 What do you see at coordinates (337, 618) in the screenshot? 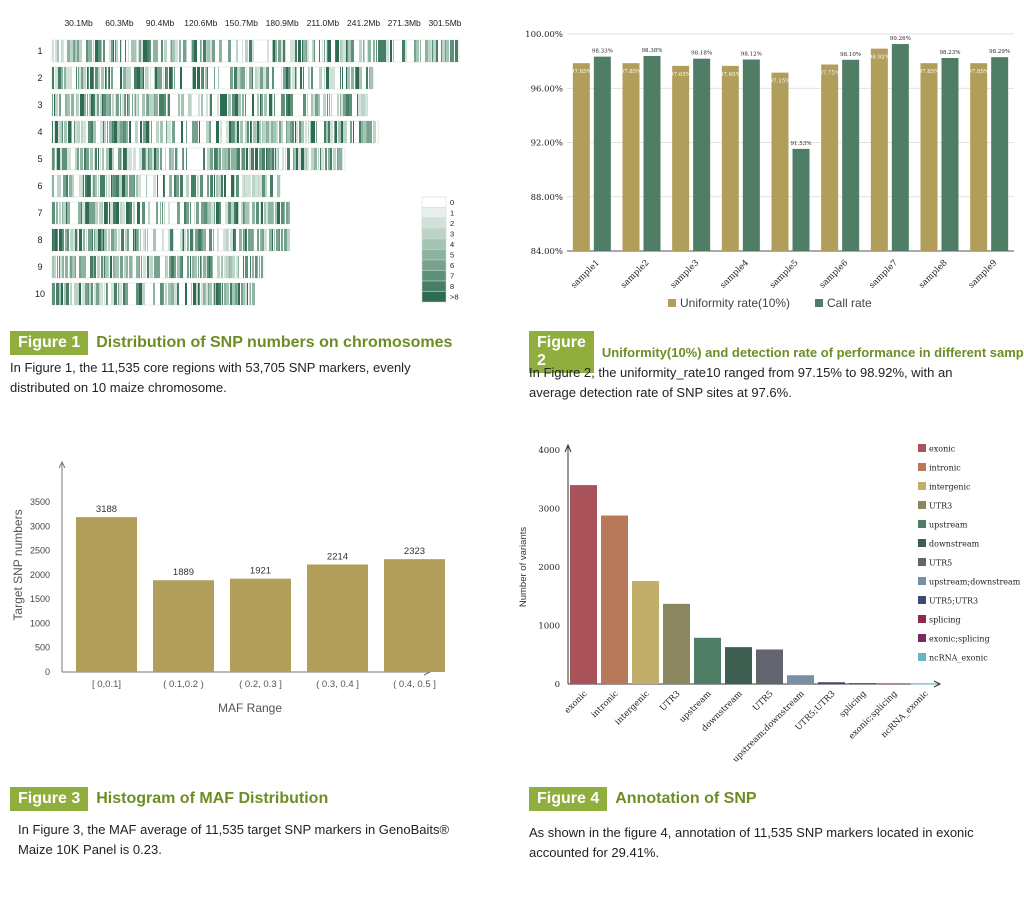
I see `maf-bar` at bounding box center [337, 618].